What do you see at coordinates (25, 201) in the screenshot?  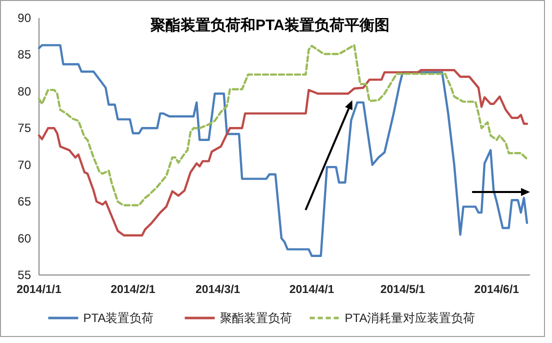 I see `y-tick-label: 65` at bounding box center [25, 201].